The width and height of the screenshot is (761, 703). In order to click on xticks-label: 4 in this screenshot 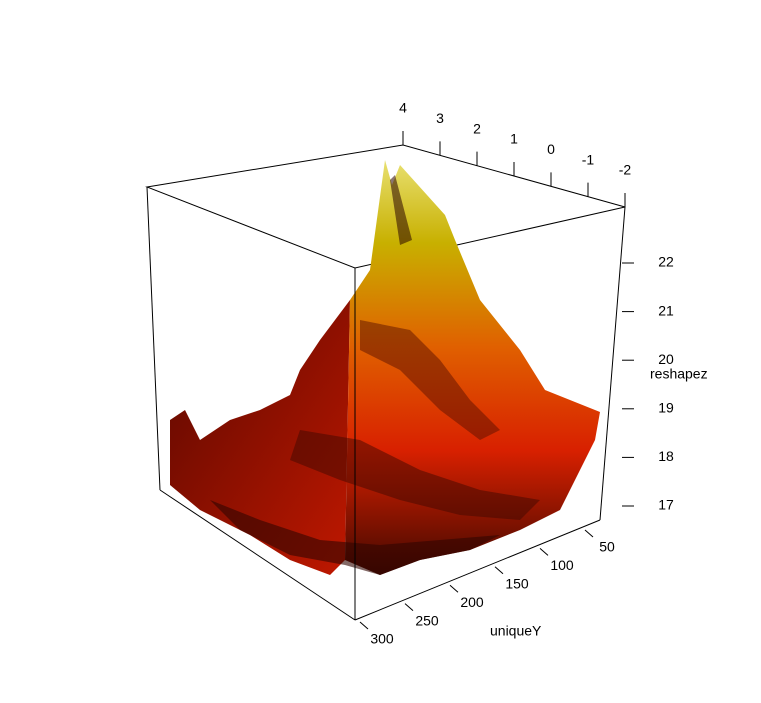, I will do `click(403, 108)`.